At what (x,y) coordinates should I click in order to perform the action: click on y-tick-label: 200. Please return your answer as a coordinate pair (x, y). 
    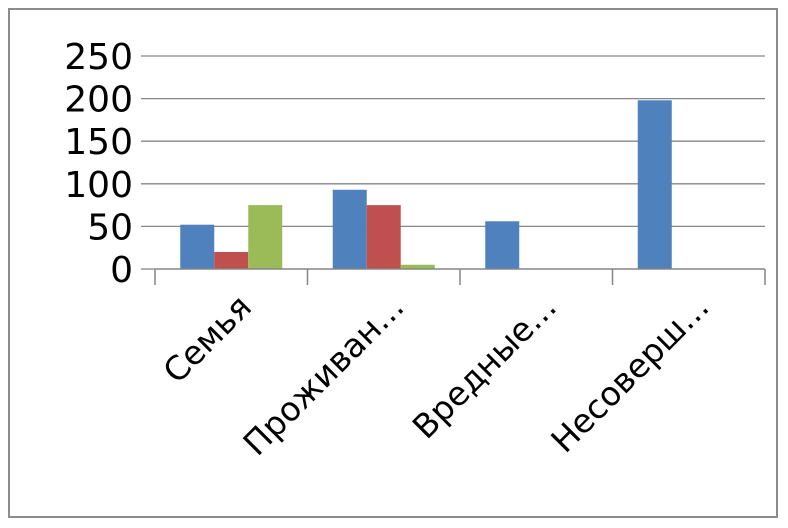
    Looking at the image, I should click on (98, 100).